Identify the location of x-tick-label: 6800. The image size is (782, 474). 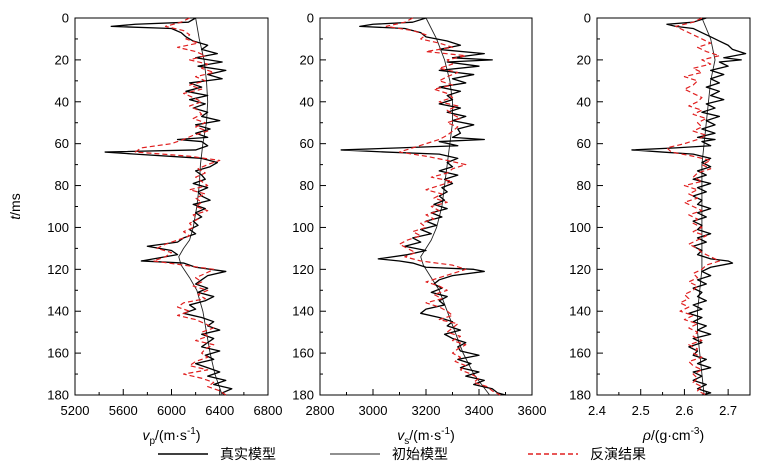
(268, 410).